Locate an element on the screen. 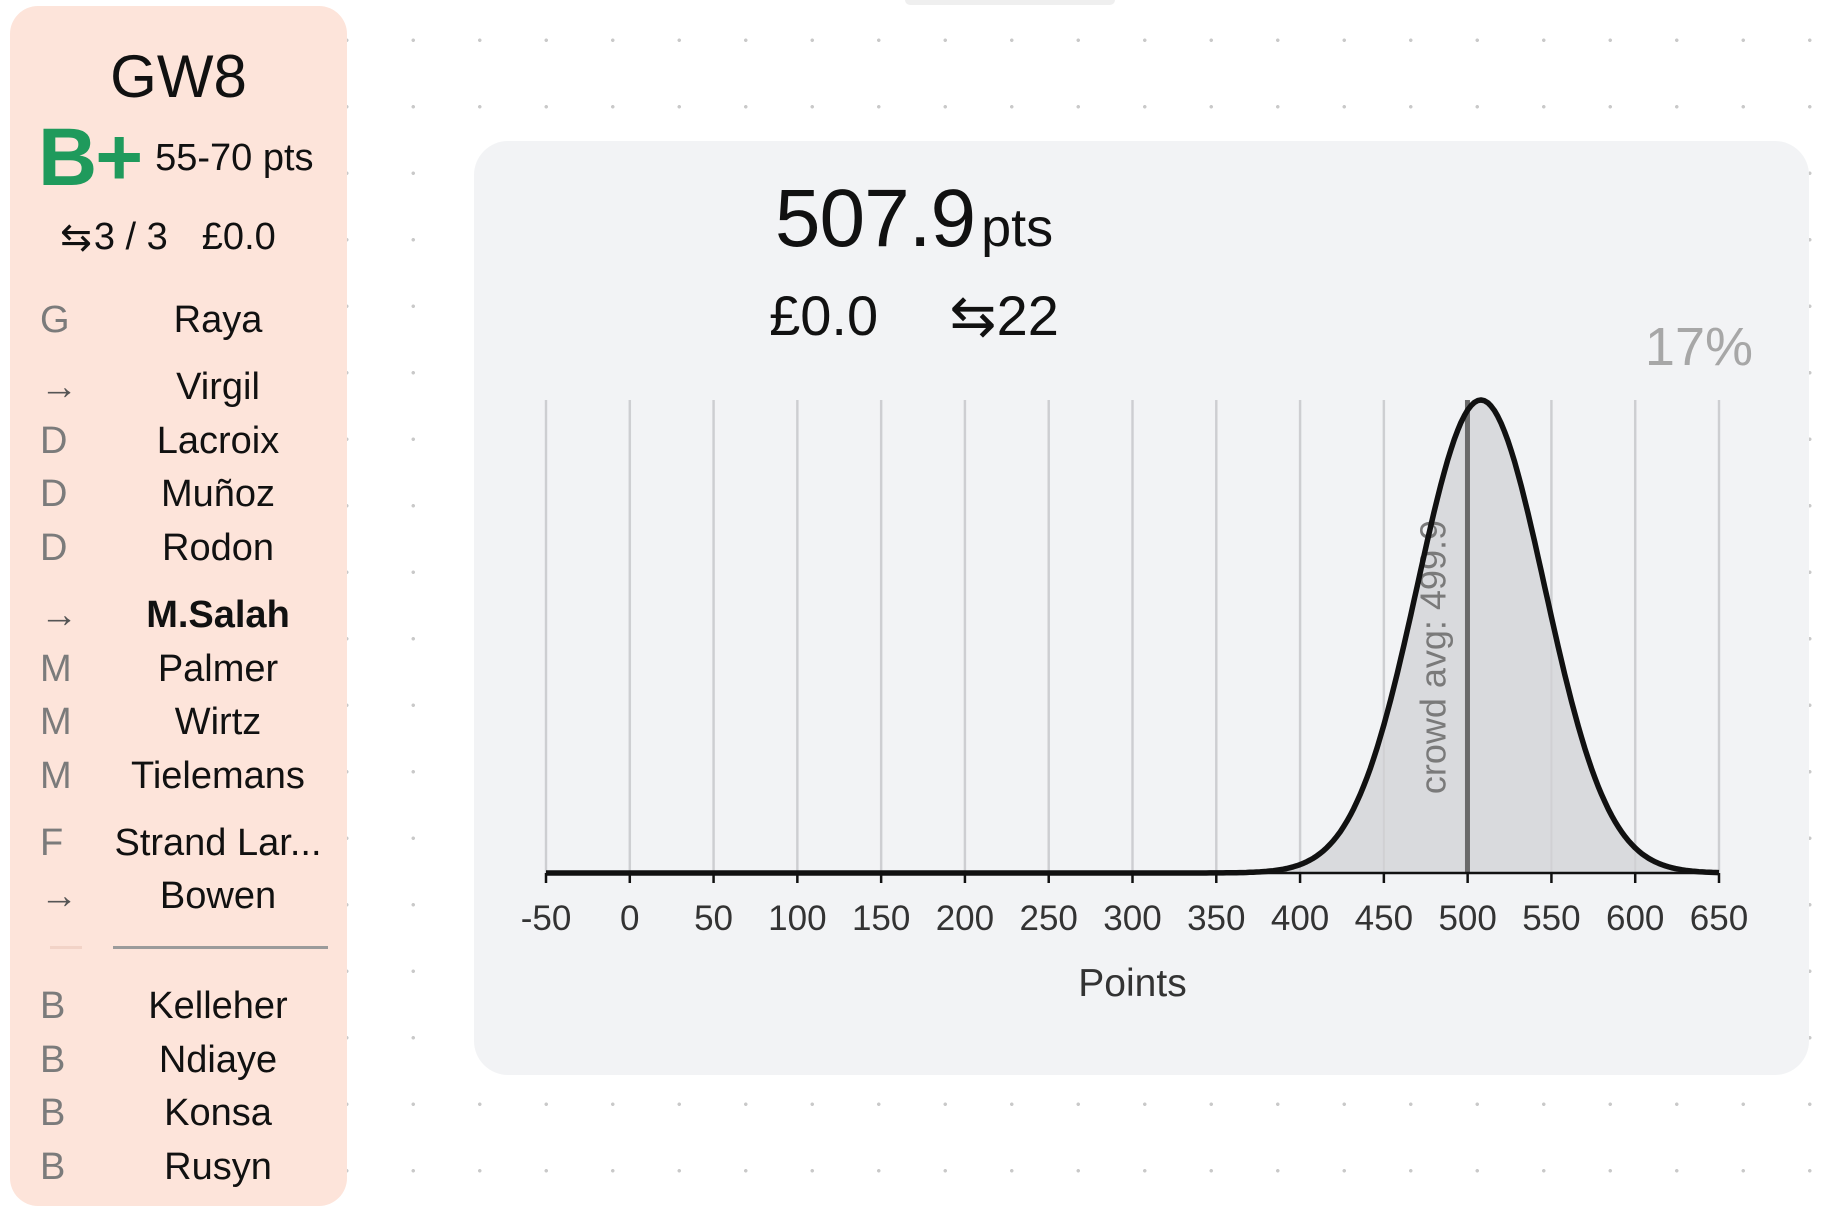  x-tick-label: -50 is located at coordinates (546, 918).